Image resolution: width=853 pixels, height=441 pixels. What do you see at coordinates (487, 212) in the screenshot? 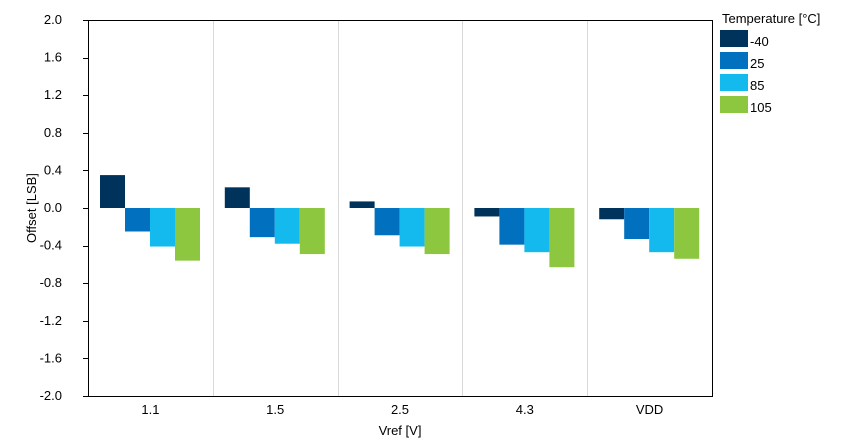
I see `bar--40-4.3` at bounding box center [487, 212].